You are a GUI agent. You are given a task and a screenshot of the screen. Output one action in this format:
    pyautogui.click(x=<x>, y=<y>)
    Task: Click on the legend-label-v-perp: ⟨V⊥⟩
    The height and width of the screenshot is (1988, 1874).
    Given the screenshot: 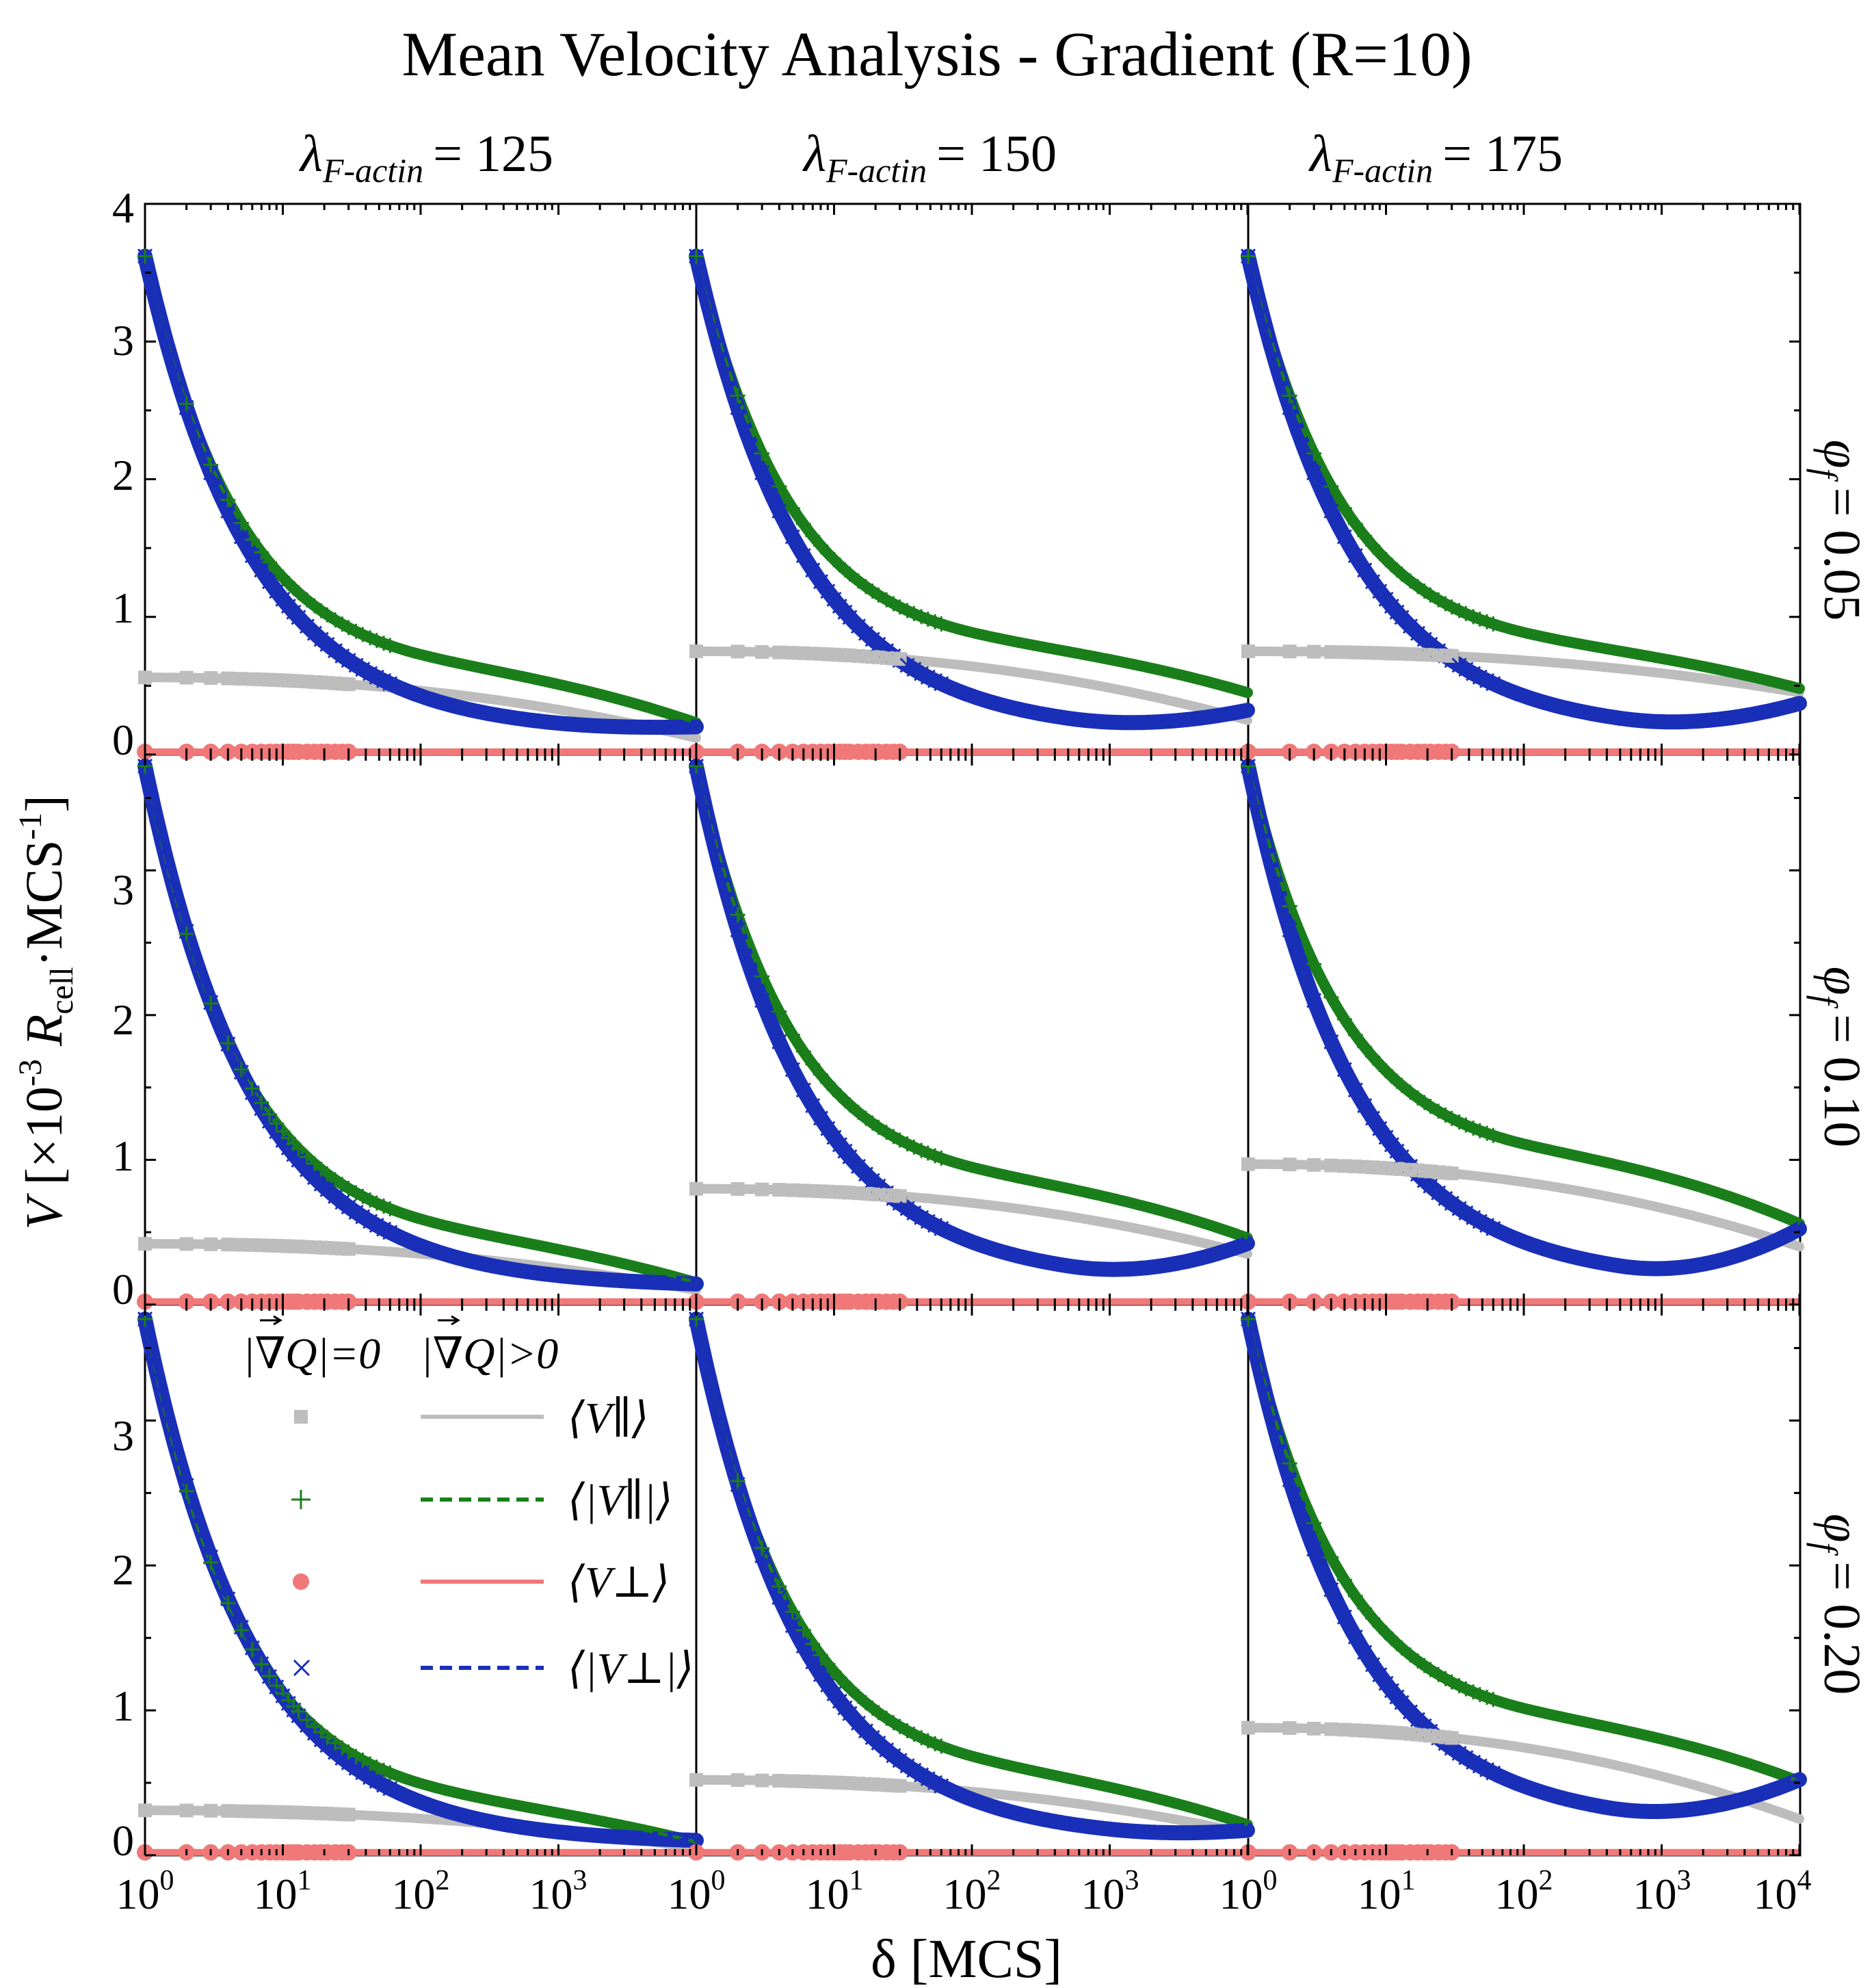 What is the action you would take?
    pyautogui.click(x=619, y=1582)
    